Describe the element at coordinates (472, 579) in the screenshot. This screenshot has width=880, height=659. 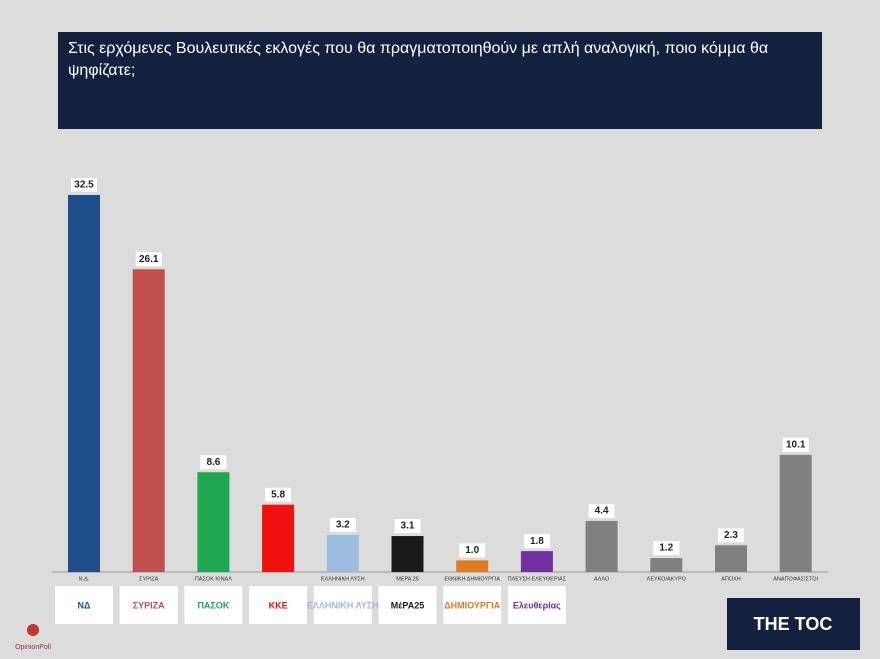
I see `x-tick-label: ΕΘΝΙΚΗ ΔΗΜΙΟΥΡΓΙΑ` at that location.